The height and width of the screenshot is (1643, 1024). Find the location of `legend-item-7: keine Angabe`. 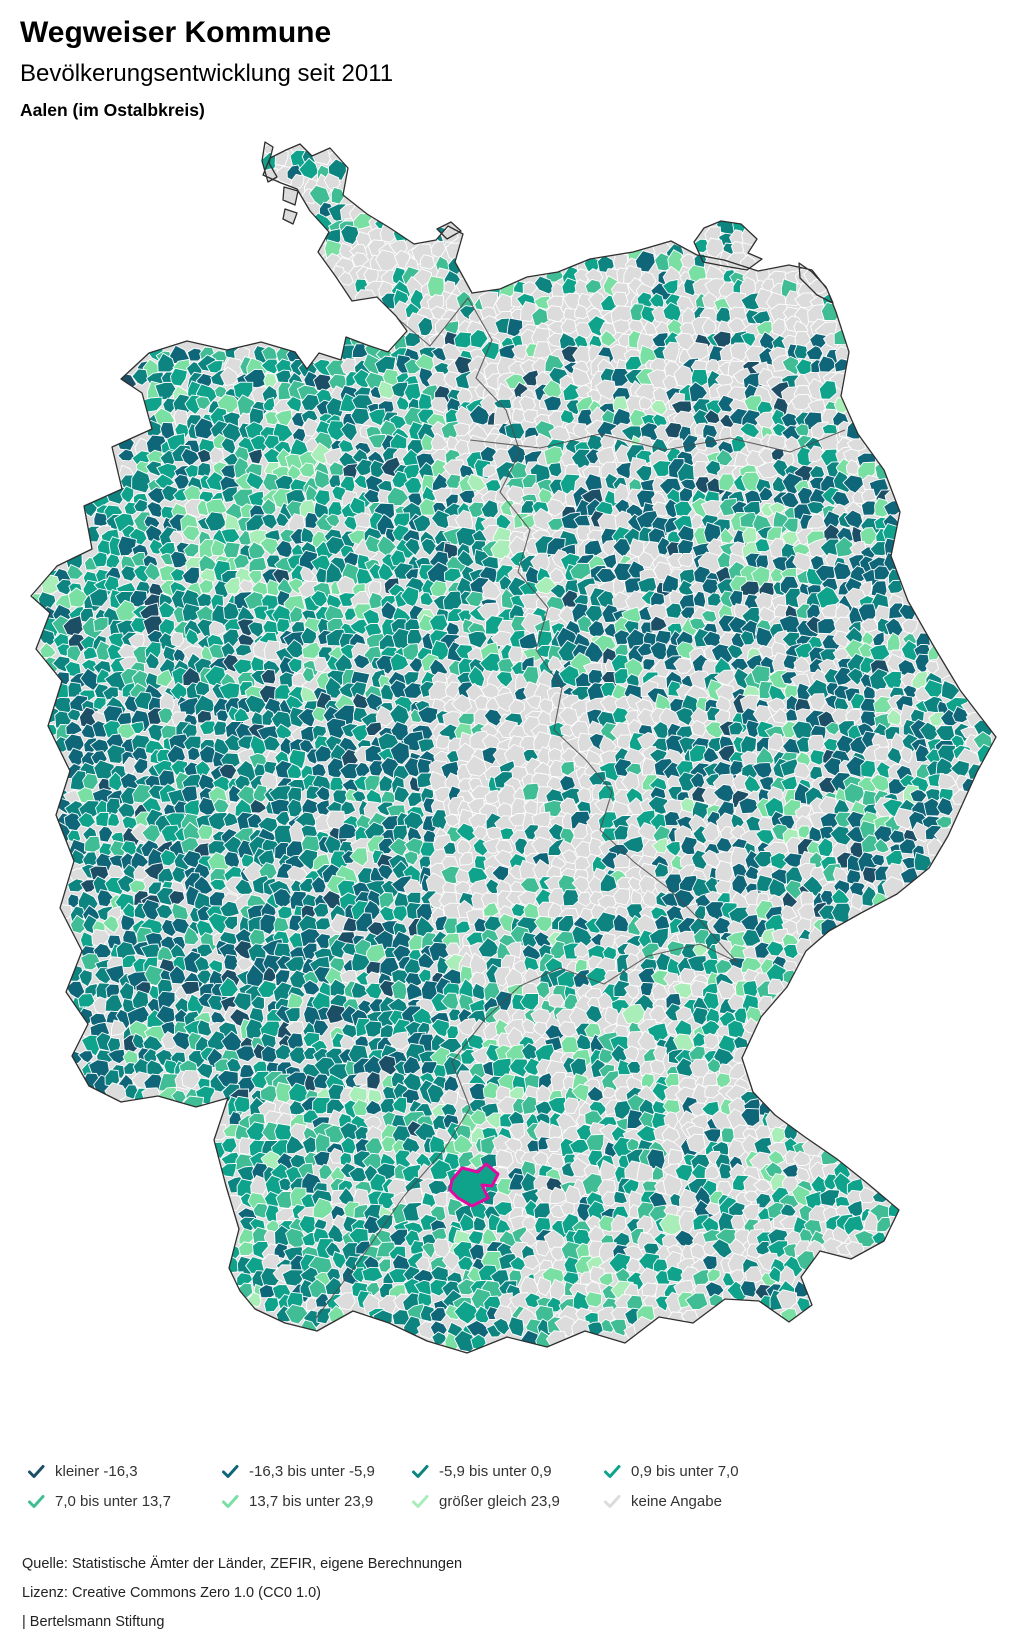

legend-item-7: keine Angabe is located at coordinates (704, 1501).